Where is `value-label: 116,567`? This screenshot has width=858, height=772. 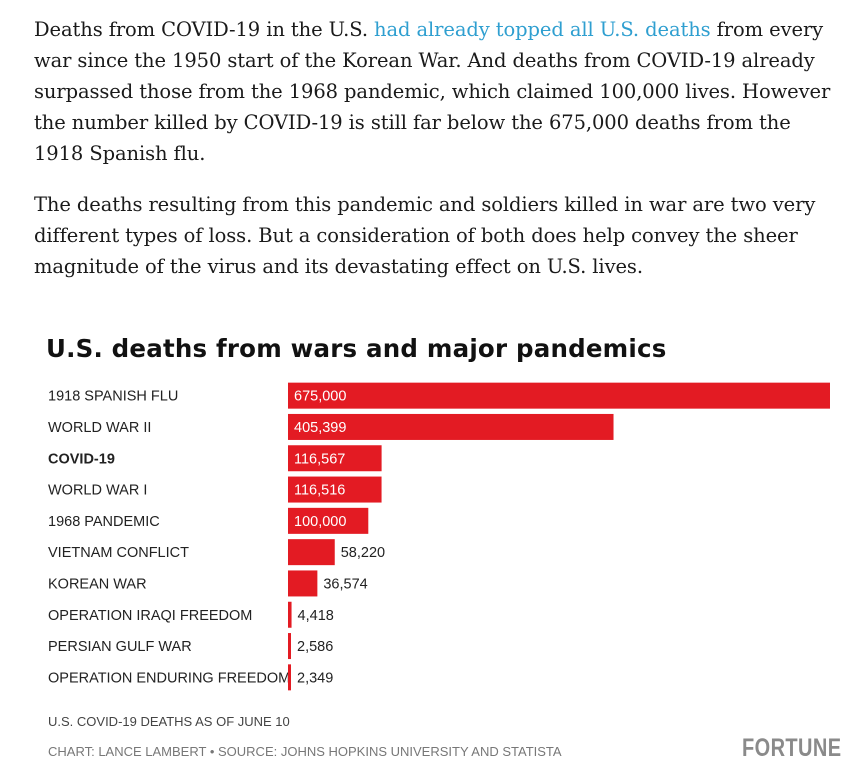
value-label: 116,567 is located at coordinates (319, 459).